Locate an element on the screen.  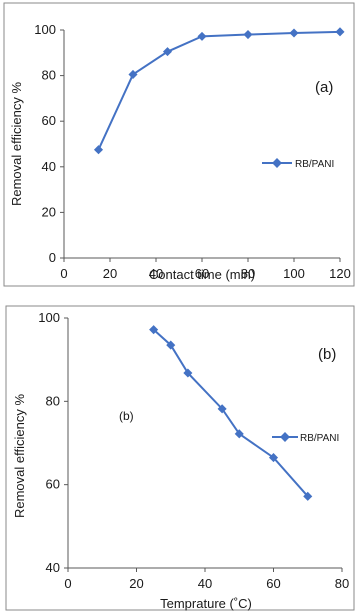
chart-panel-b-y-tick-label: 40 is located at coordinates (53, 567).